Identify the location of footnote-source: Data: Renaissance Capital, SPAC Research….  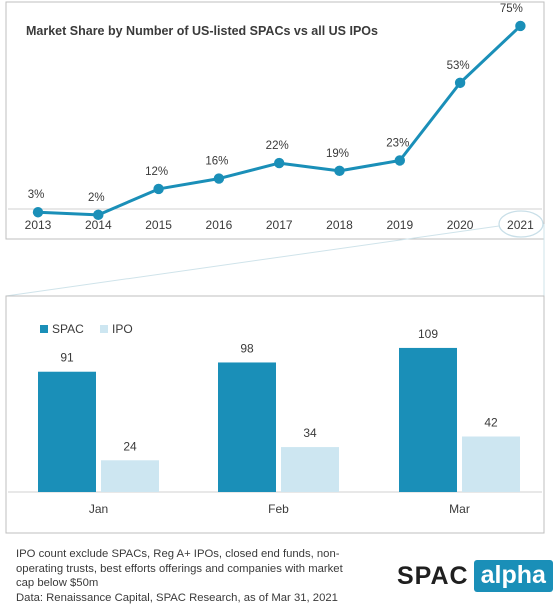
(177, 597).